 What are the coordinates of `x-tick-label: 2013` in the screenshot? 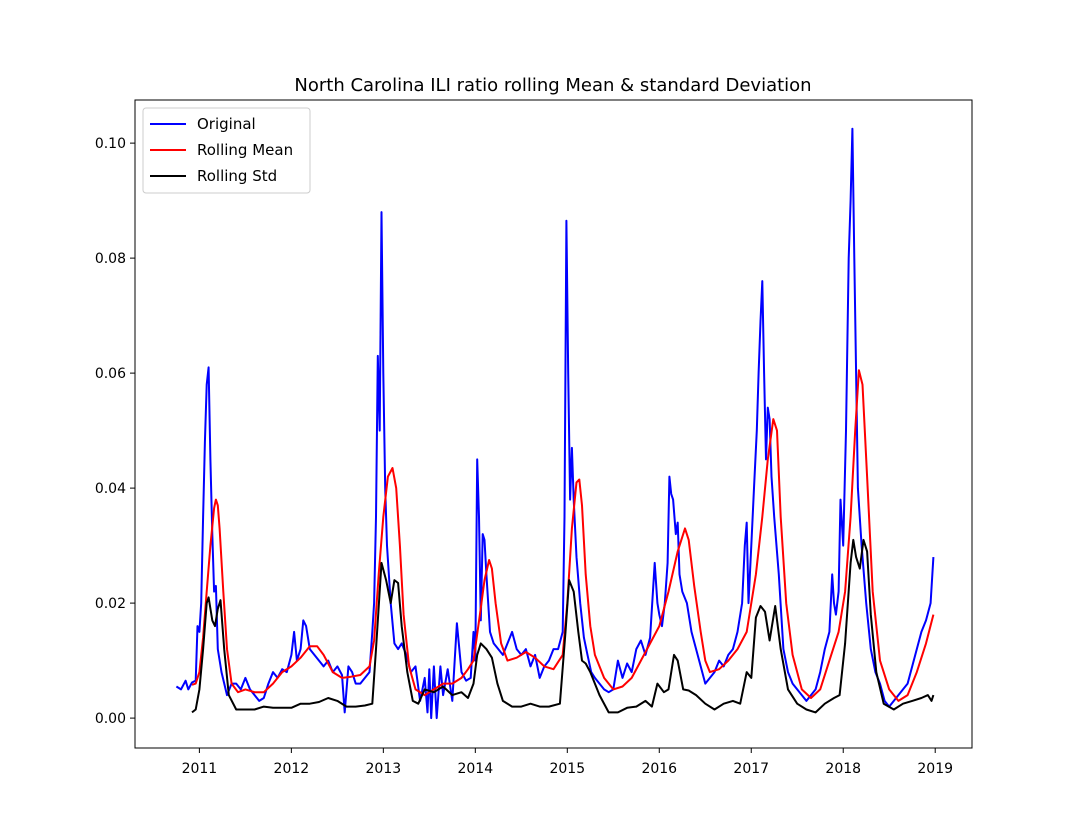 It's located at (384, 769).